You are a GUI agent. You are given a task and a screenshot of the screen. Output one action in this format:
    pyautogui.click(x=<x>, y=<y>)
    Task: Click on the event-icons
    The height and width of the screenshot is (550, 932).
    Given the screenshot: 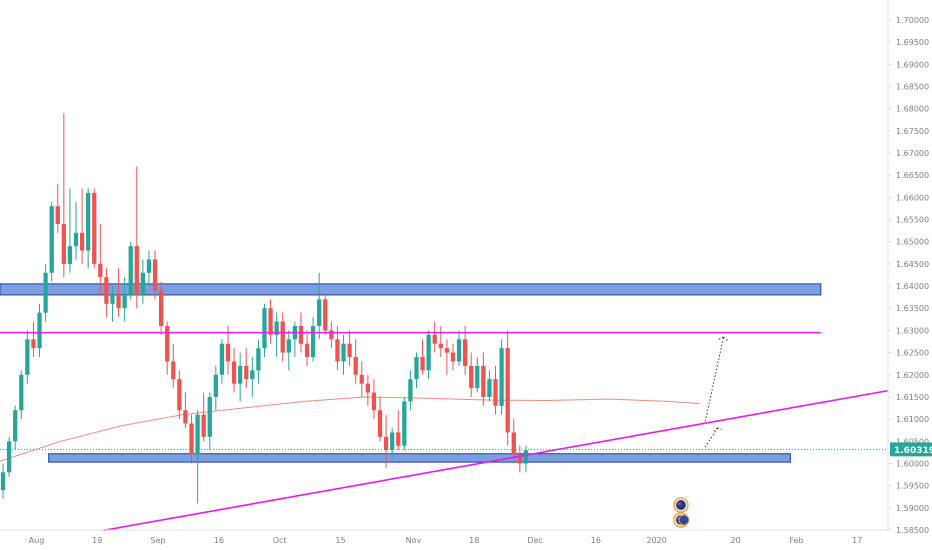 What is the action you would take?
    pyautogui.click(x=681, y=512)
    